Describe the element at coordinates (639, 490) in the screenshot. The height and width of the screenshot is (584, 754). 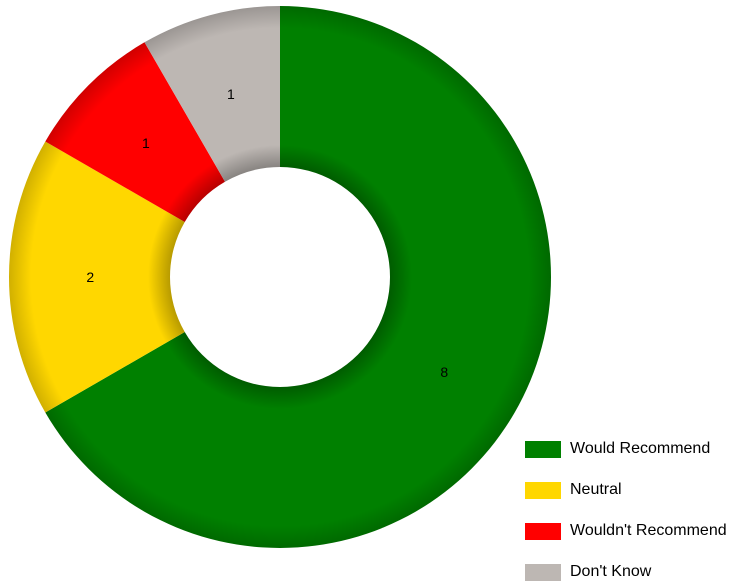
I see `legend-item-neutral: Neutral` at that location.